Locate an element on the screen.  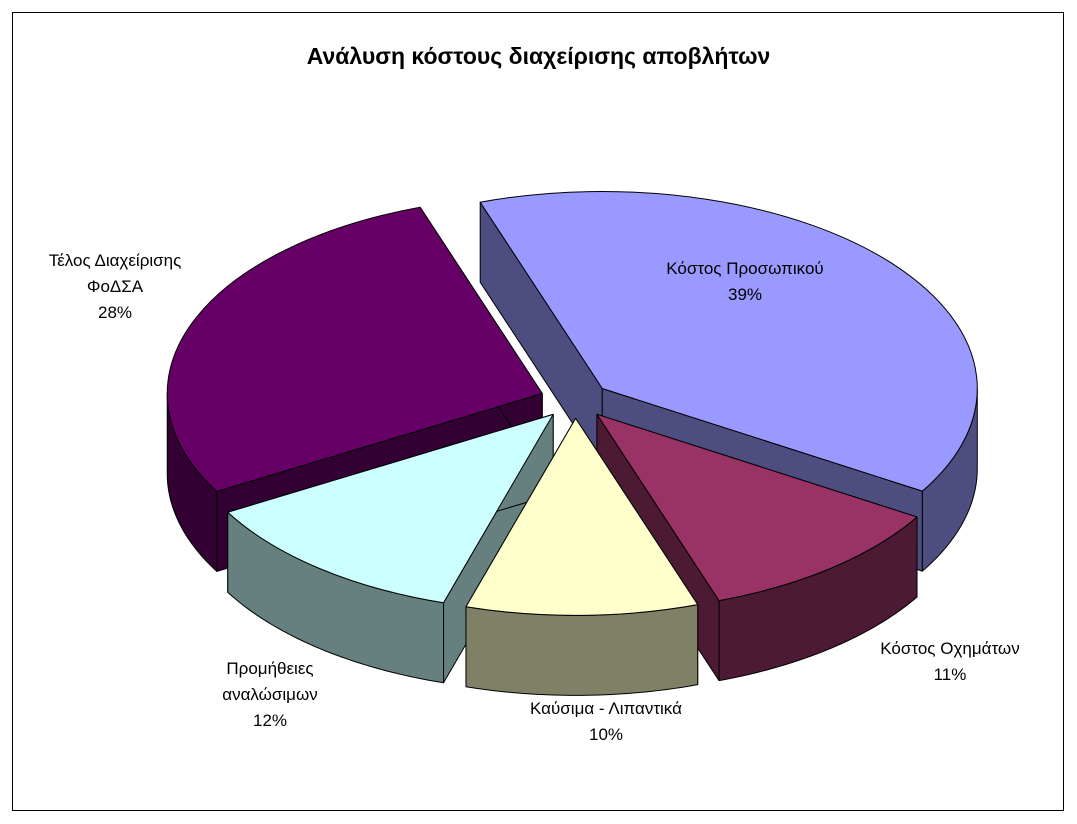
slice-label: Προμήθειες αναλώσιμων 12% is located at coordinates (270, 695).